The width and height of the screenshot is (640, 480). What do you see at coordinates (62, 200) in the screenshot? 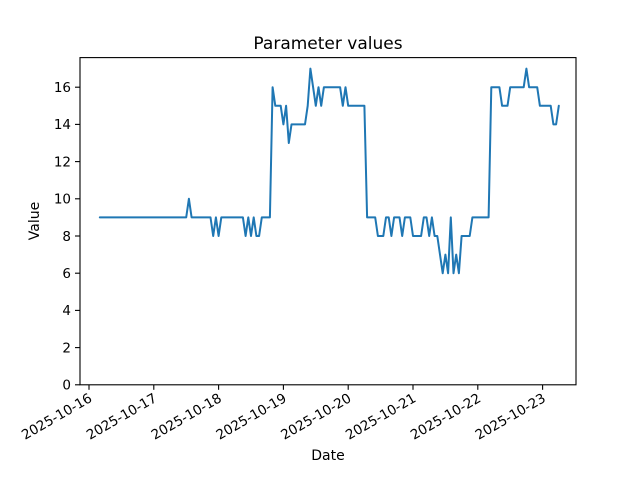
I see `y-tick-label: 10` at bounding box center [62, 200].